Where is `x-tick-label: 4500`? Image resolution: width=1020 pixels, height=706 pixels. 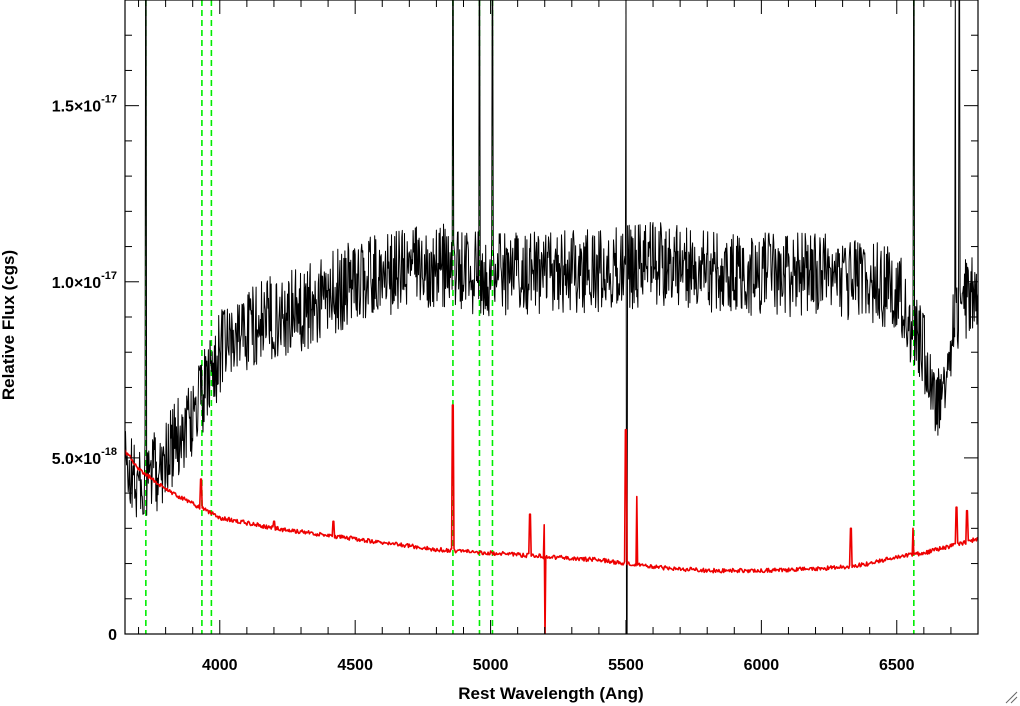
x-tick-label: 4500 is located at coordinates (355, 665).